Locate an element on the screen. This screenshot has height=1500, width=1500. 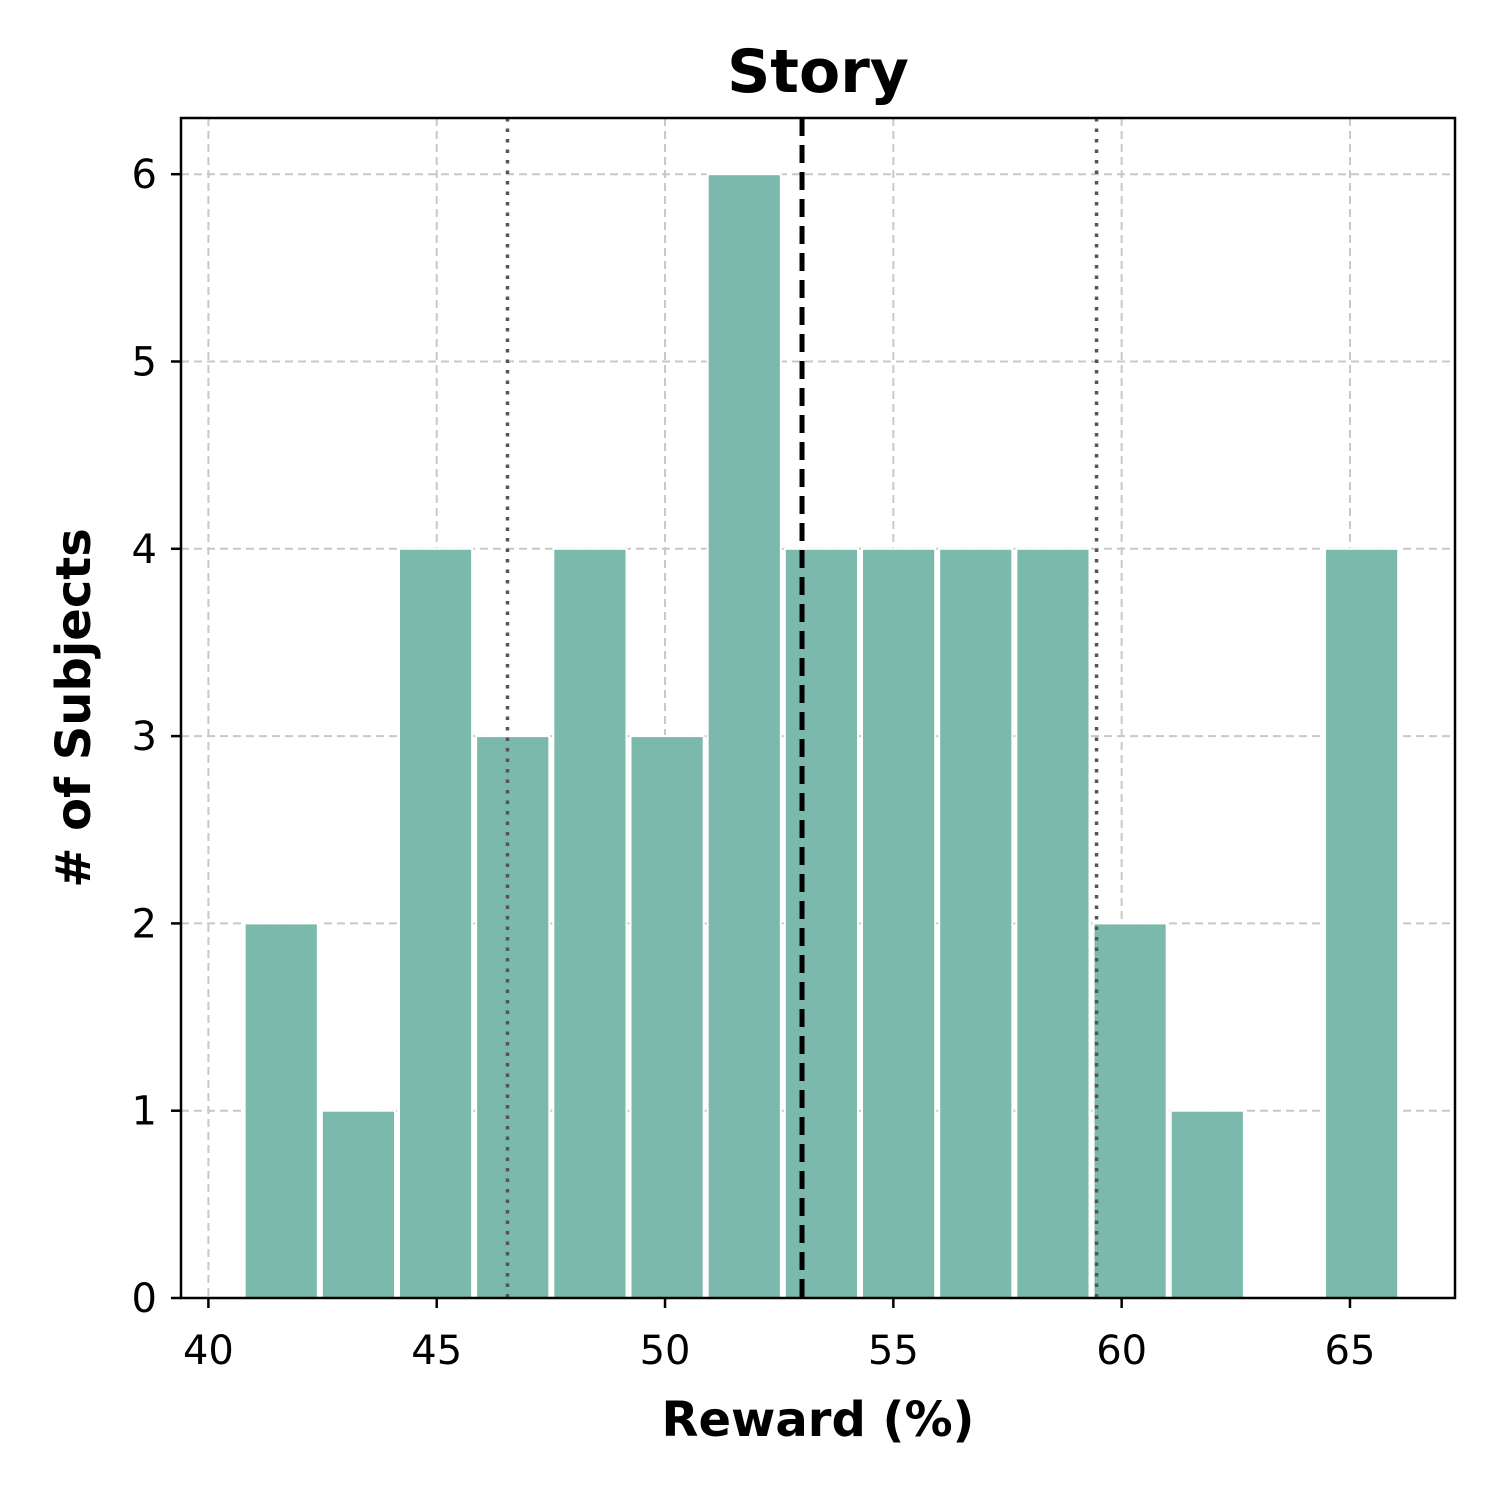
y-tick-label: 5 is located at coordinates (144, 362).